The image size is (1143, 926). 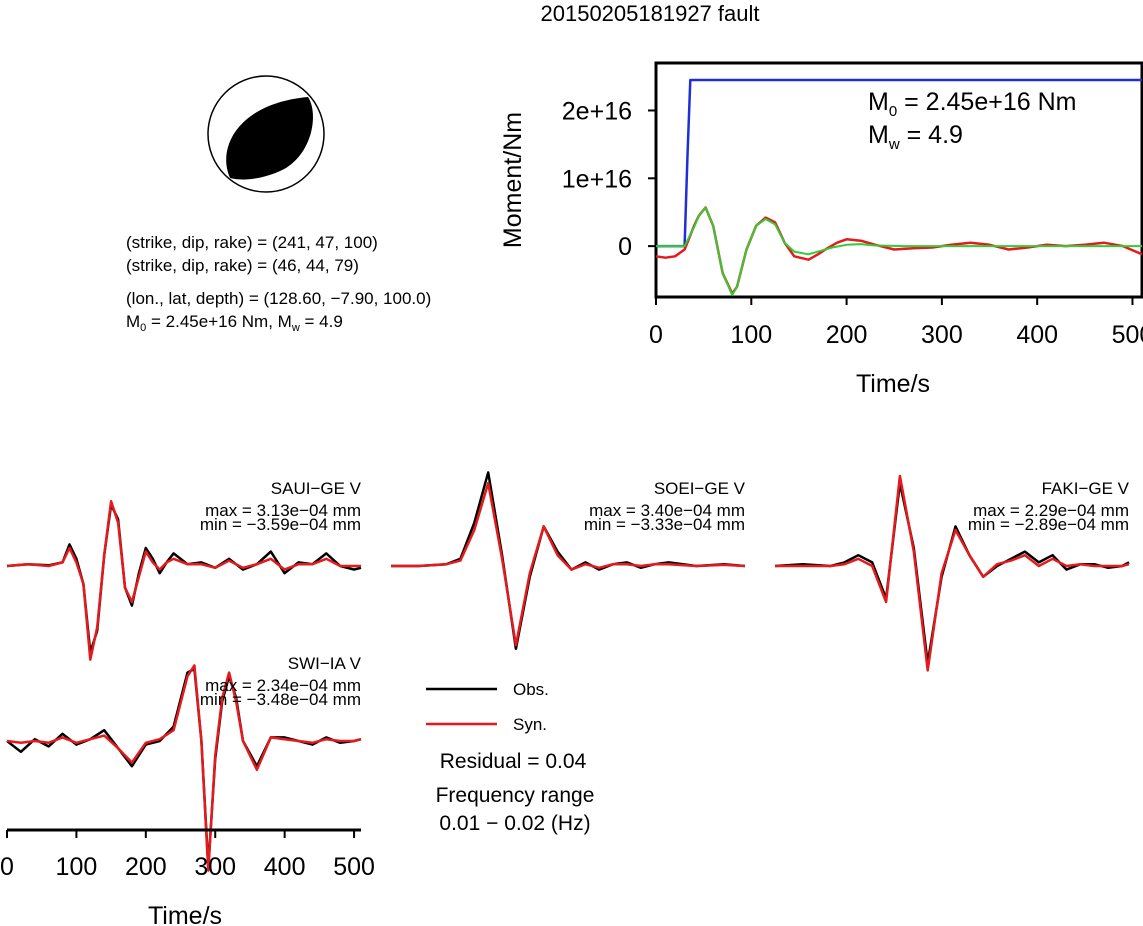 I want to click on waveform-x-tick-label: 500, so click(x=354, y=867).